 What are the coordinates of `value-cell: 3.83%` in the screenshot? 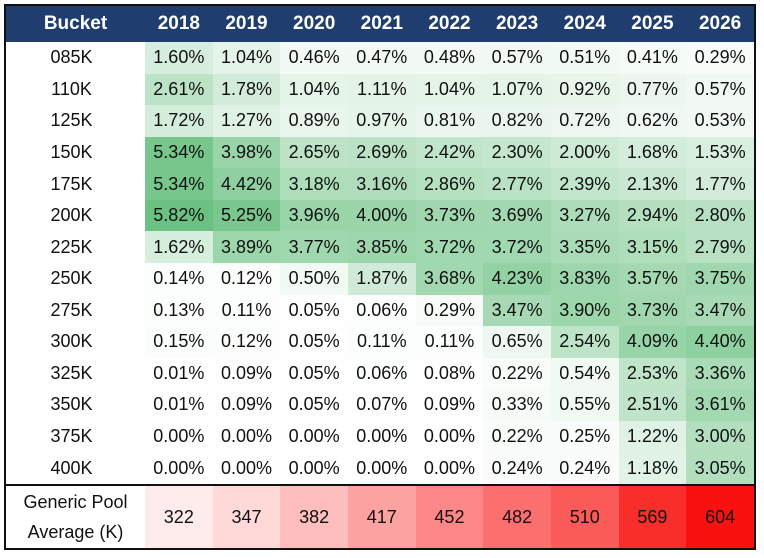 It's located at (584, 278).